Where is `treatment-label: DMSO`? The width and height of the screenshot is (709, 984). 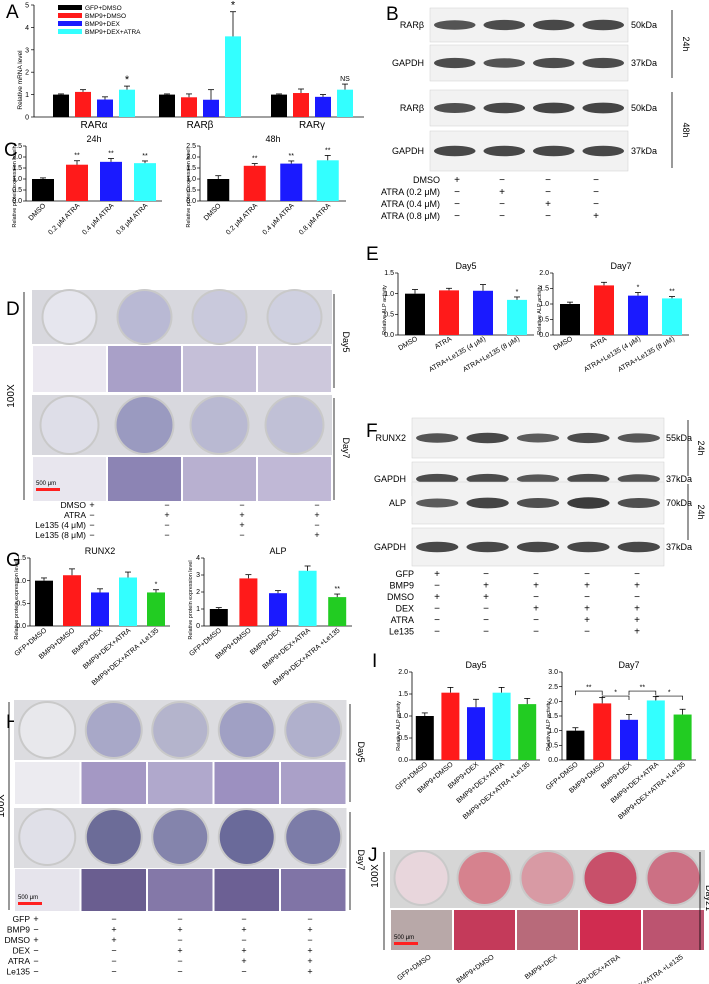 treatment-label: DMSO is located at coordinates (426, 180).